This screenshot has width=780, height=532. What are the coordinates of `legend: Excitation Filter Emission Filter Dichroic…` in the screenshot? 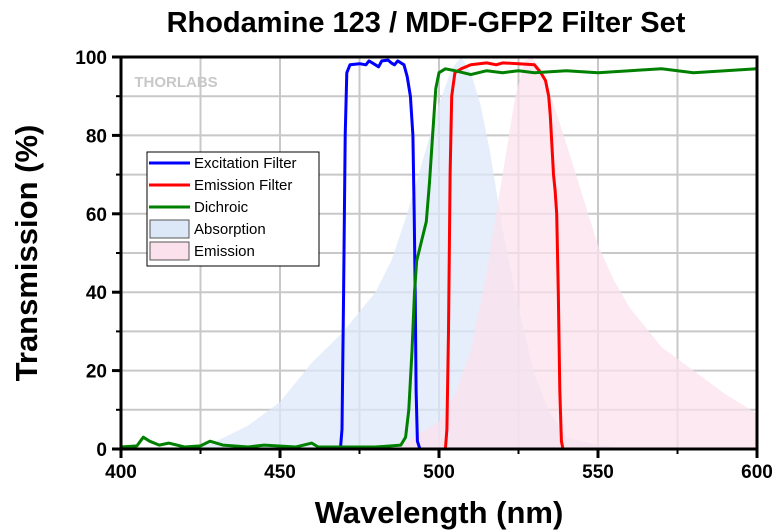 It's located at (233, 209).